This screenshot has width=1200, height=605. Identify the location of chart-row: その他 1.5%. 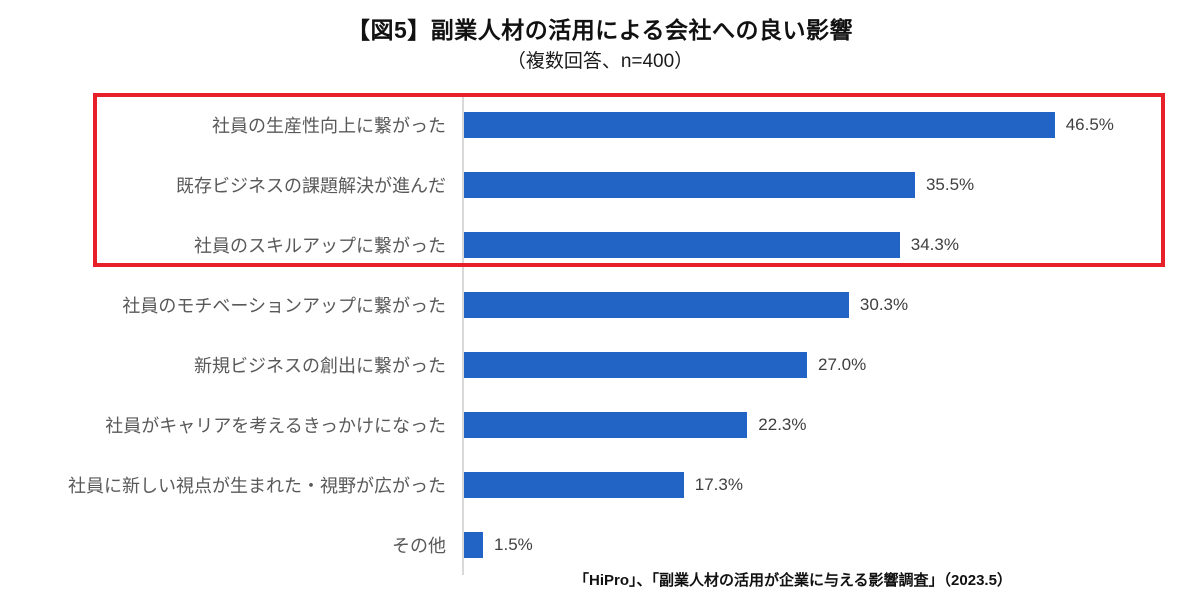
(600, 545).